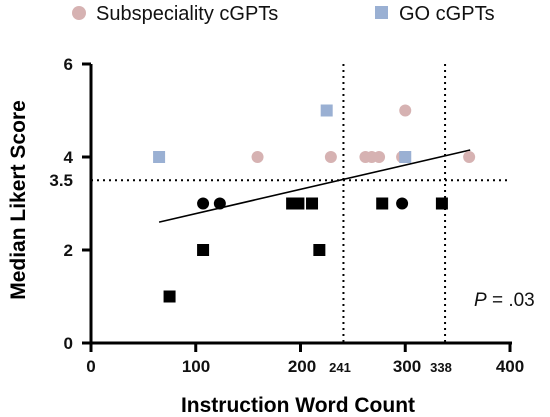 This screenshot has width=550, height=417. I want to click on x-tick-label: 0, so click(90, 366).